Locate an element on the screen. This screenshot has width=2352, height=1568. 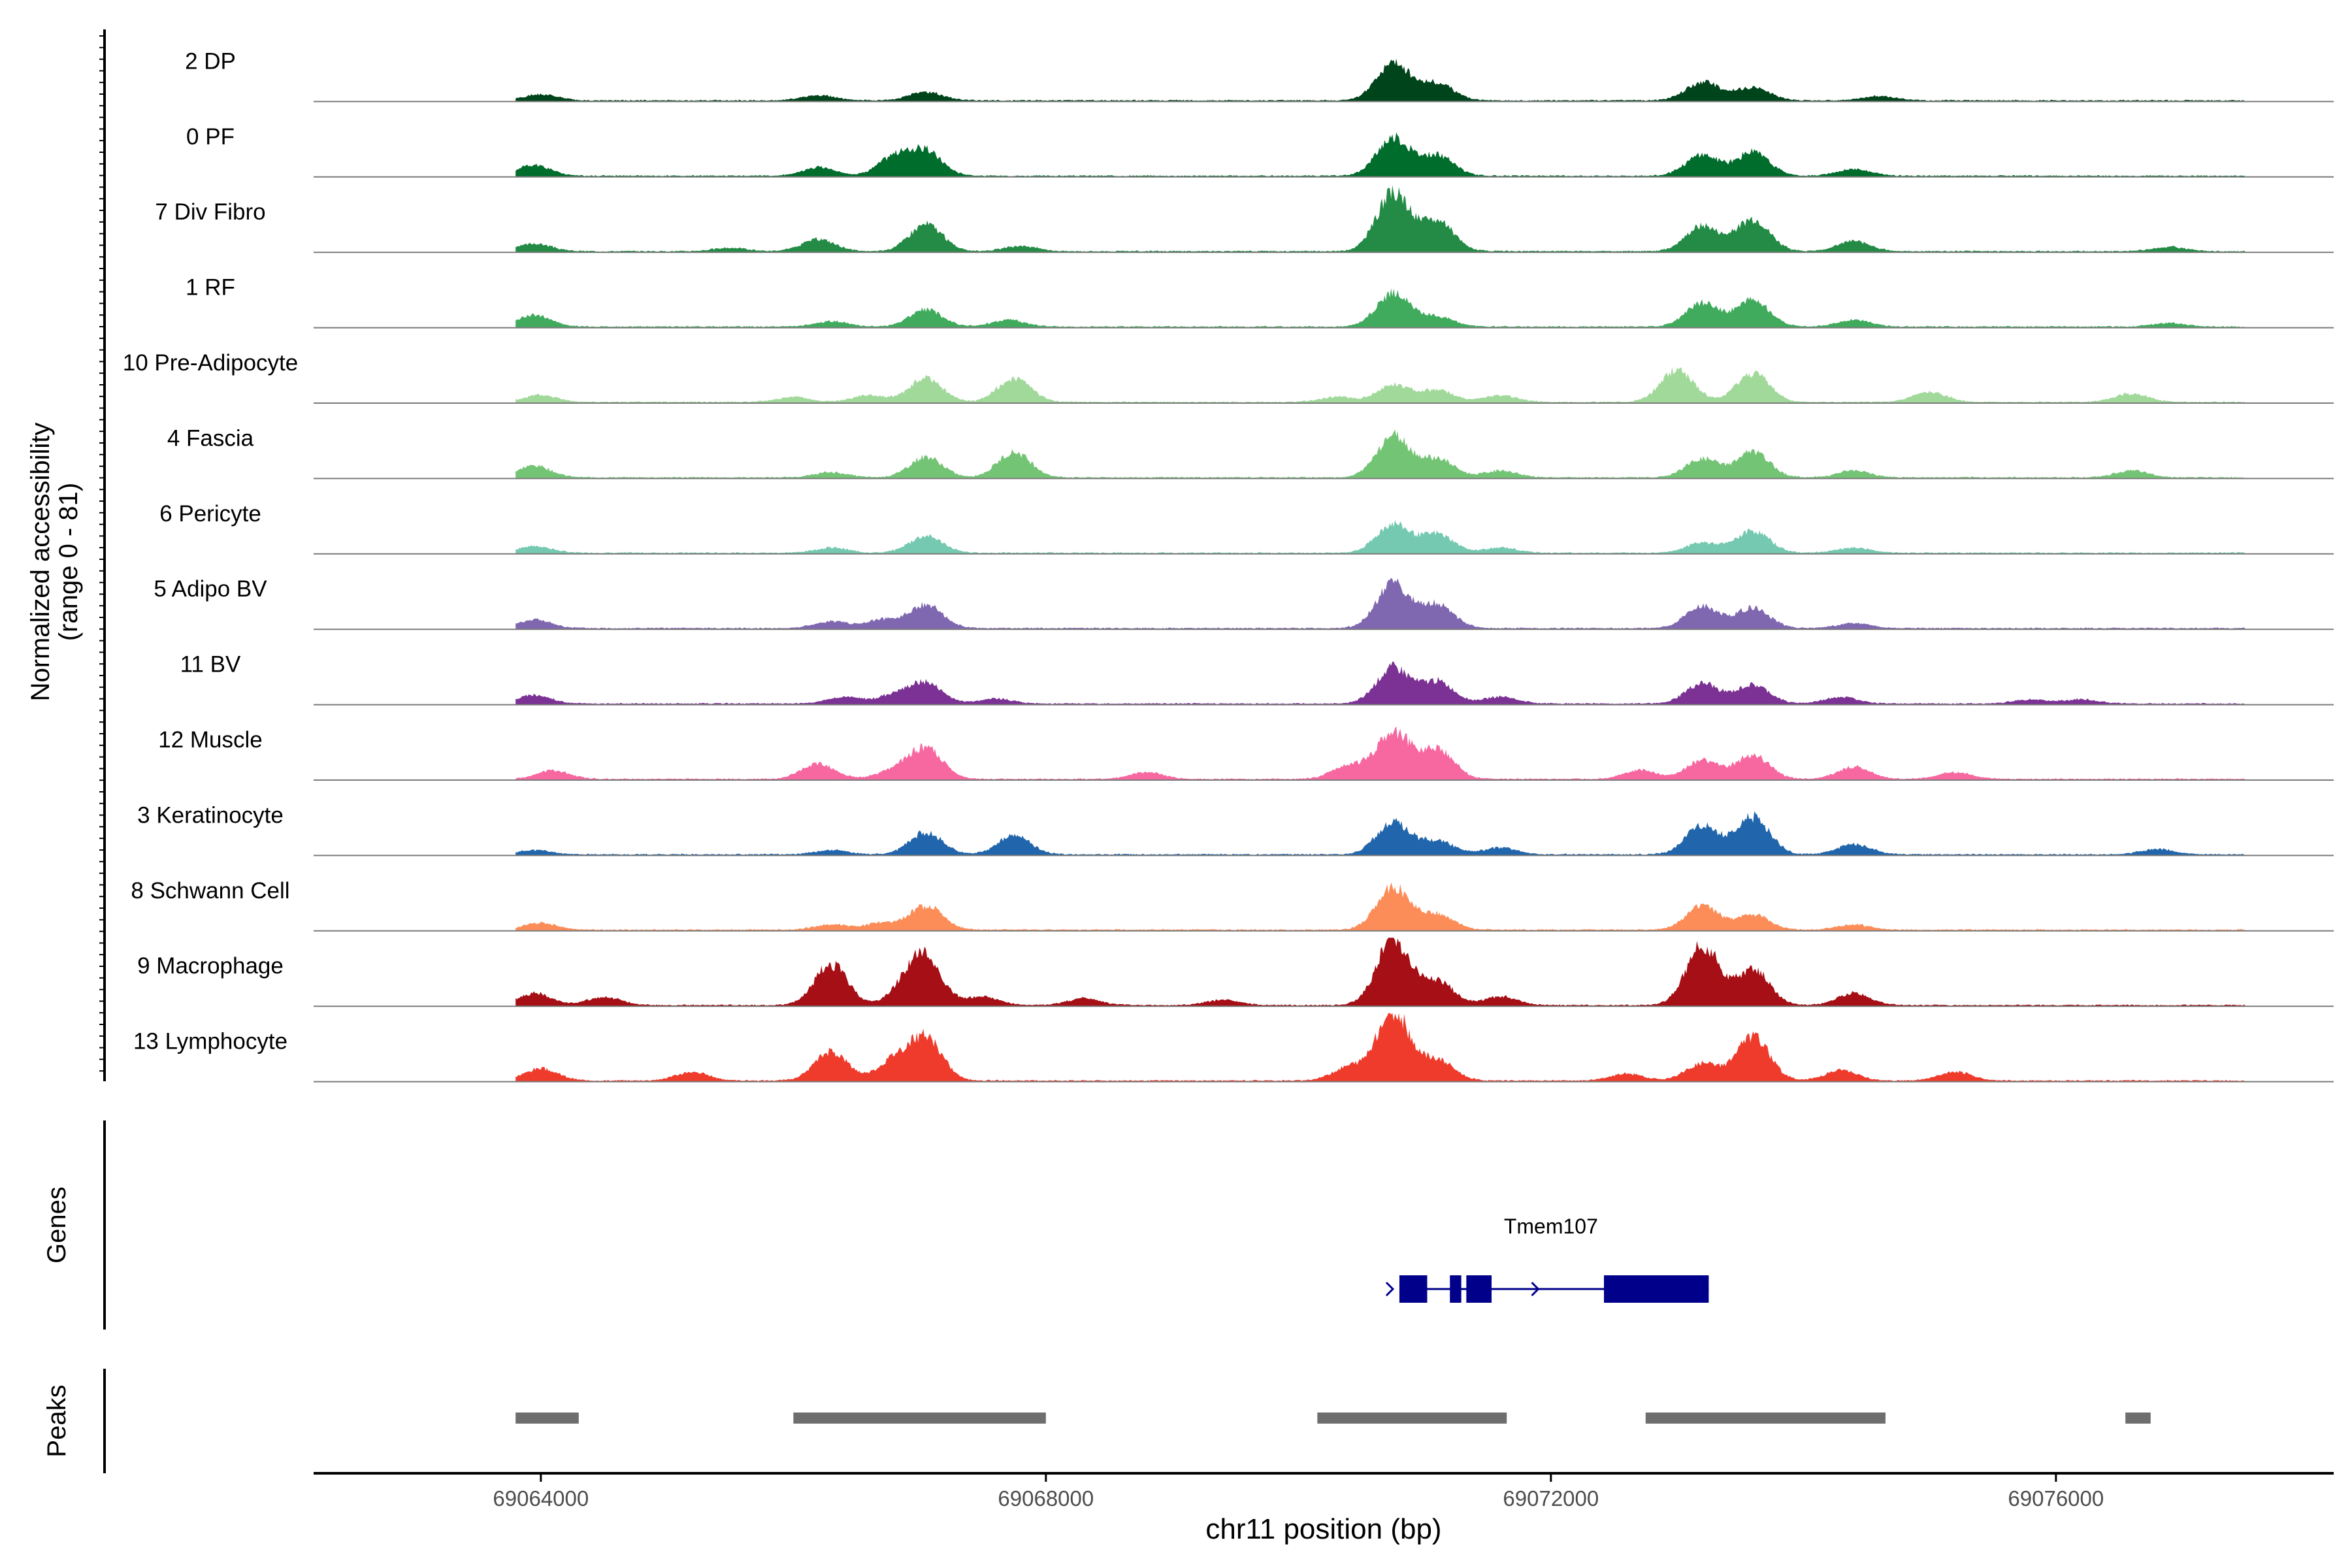
track-8-schwann-cell is located at coordinates (1324, 907).